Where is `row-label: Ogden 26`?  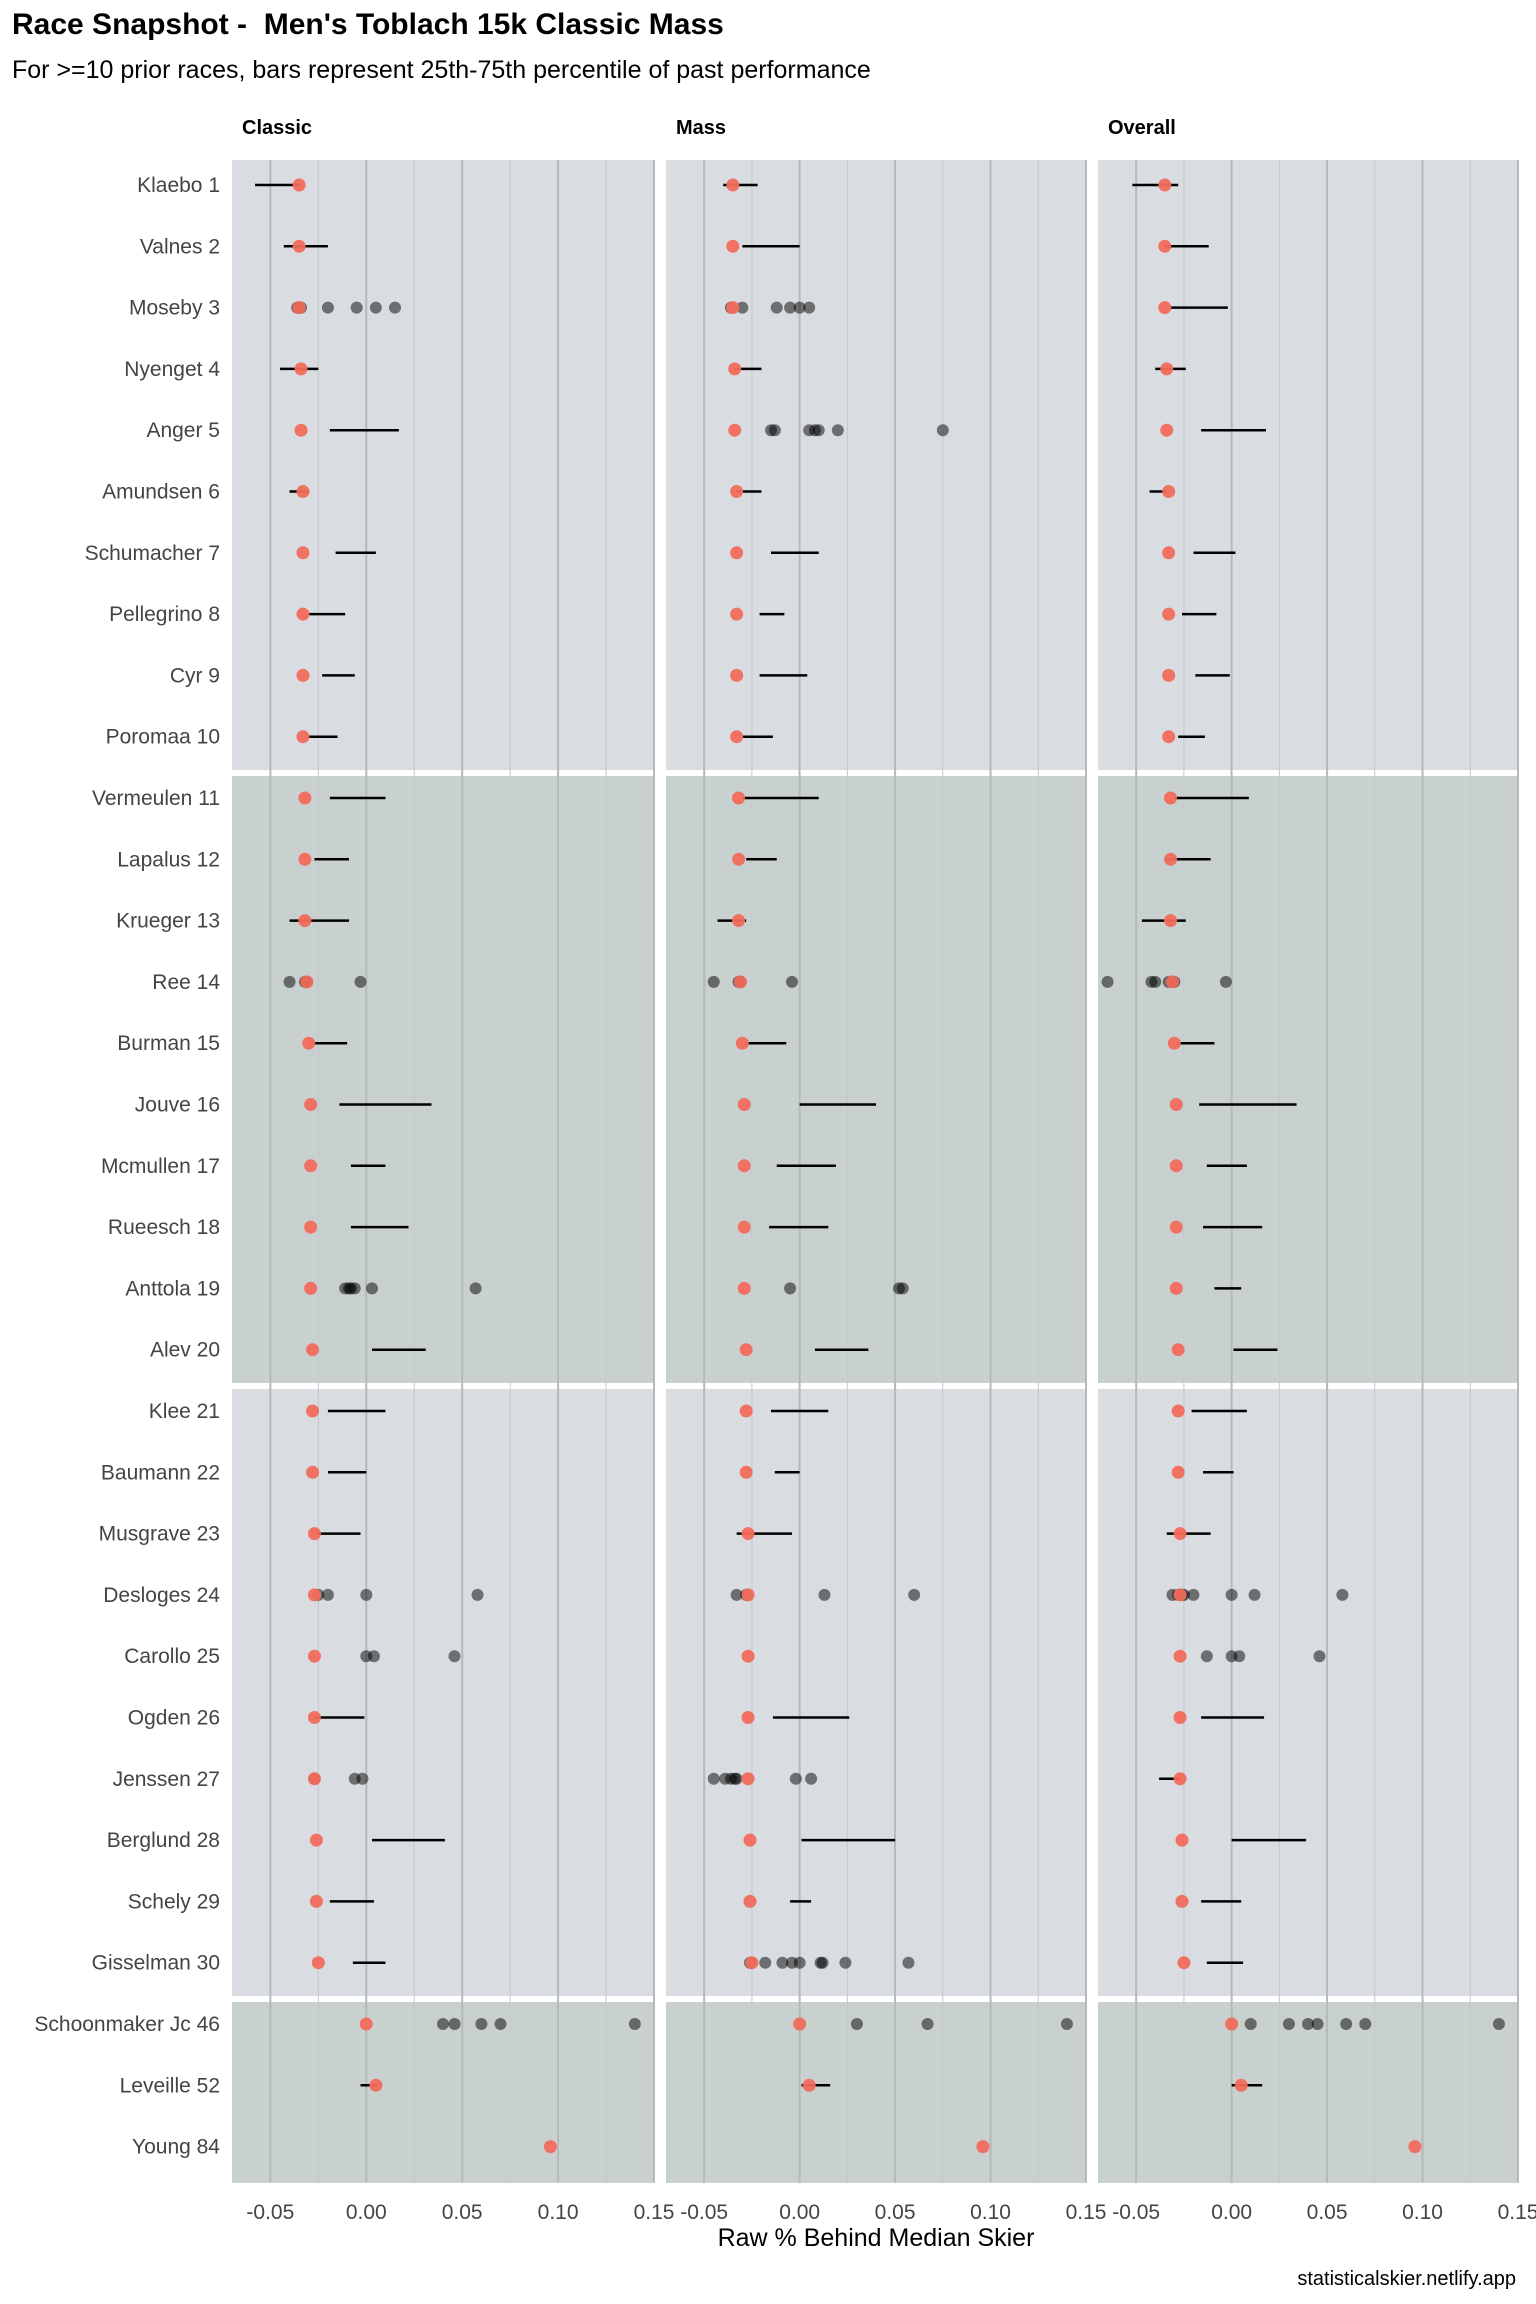 row-label: Ogden 26 is located at coordinates (174, 1718).